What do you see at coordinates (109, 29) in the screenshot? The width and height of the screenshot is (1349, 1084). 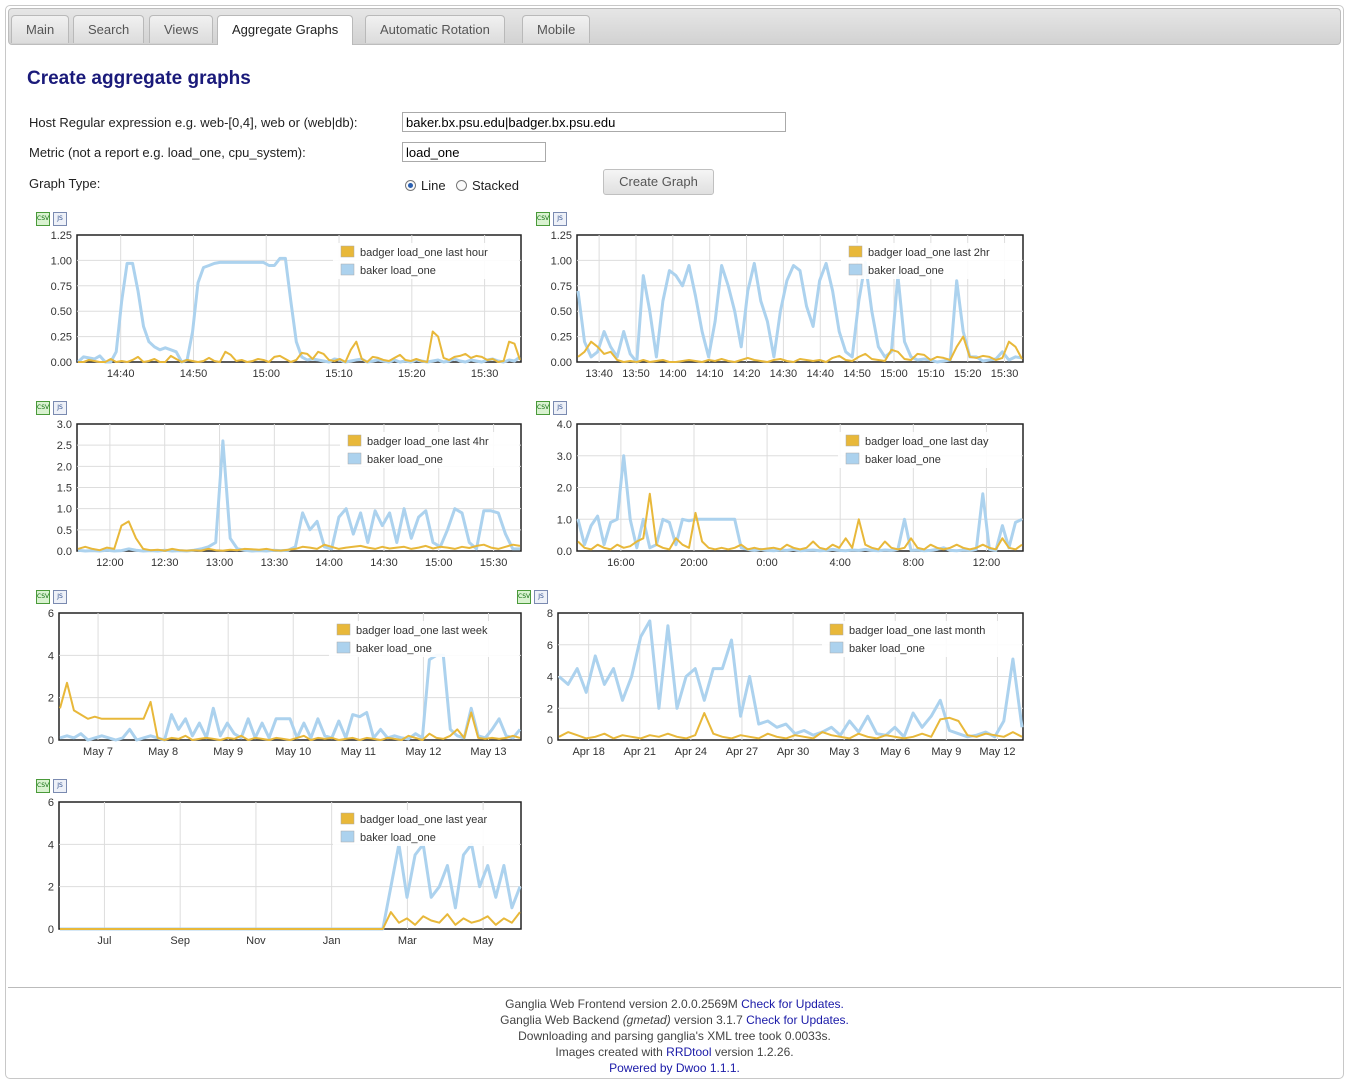 I see `tab-search: Search` at bounding box center [109, 29].